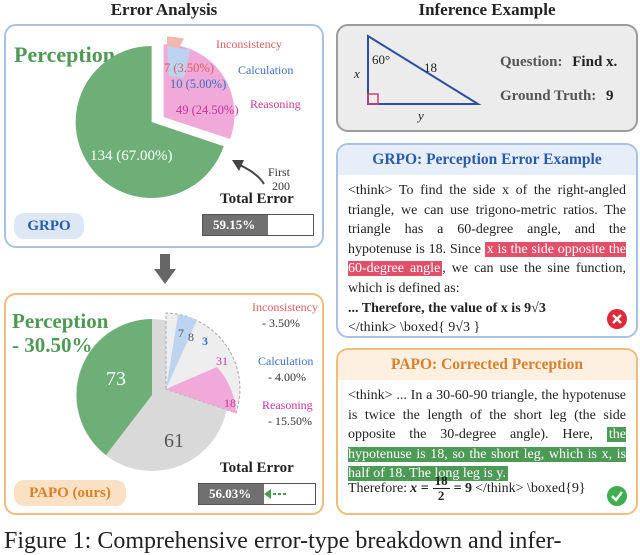 The width and height of the screenshot is (640, 555). Describe the element at coordinates (419, 488) in the screenshot. I see `papo-eq-lhs: x =` at that location.